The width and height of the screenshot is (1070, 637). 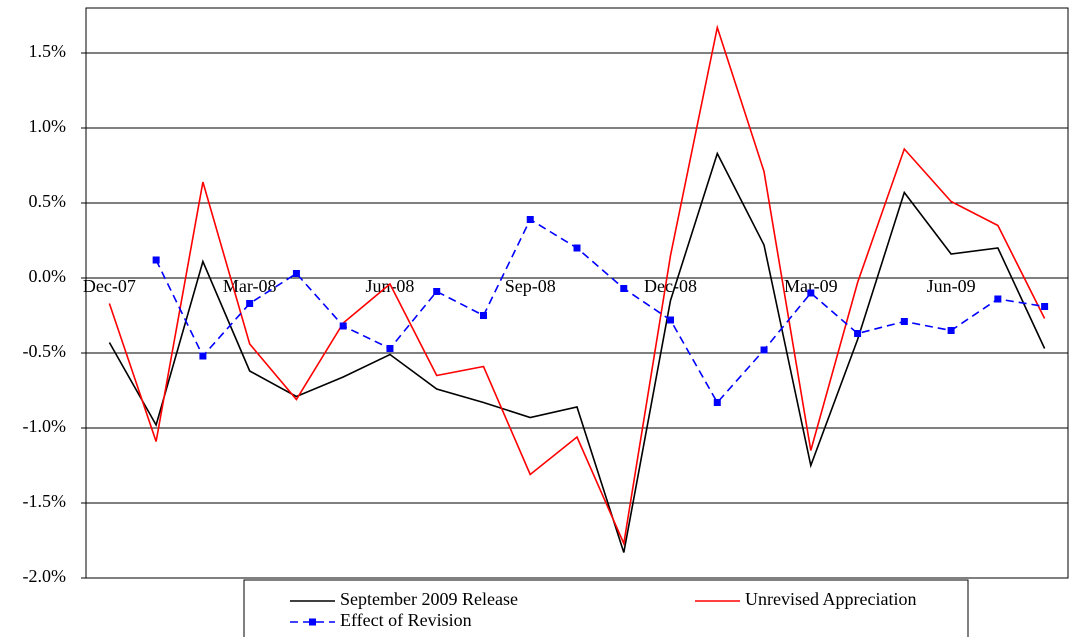 I want to click on legend-box, so click(x=606, y=608).